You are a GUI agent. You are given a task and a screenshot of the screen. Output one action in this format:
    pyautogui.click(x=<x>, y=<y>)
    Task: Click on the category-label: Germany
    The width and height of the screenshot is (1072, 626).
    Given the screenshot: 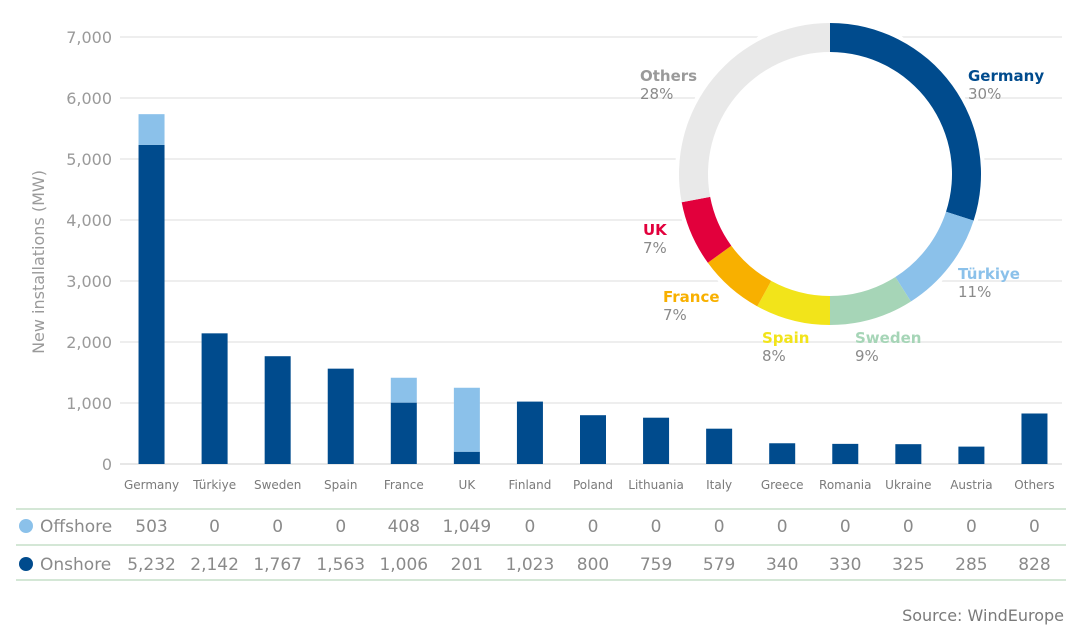 What is the action you would take?
    pyautogui.click(x=151, y=485)
    